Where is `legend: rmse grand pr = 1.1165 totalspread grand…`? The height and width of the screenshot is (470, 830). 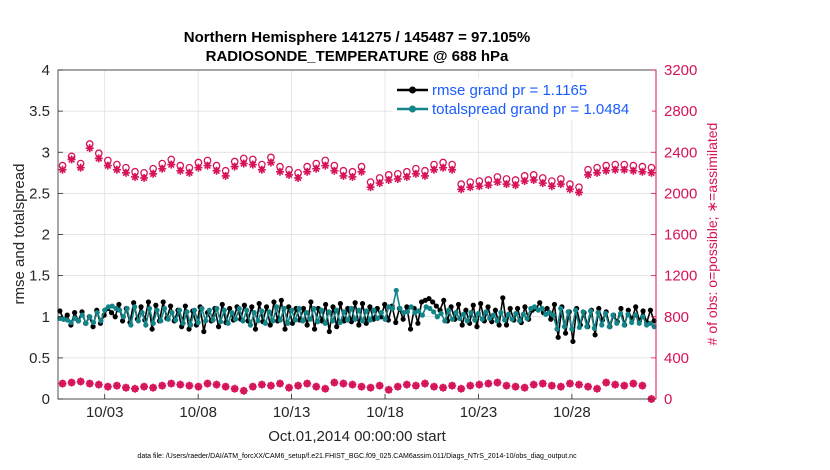
legend: rmse grand pr = 1.1165 totalspread grand… is located at coordinates (522, 99).